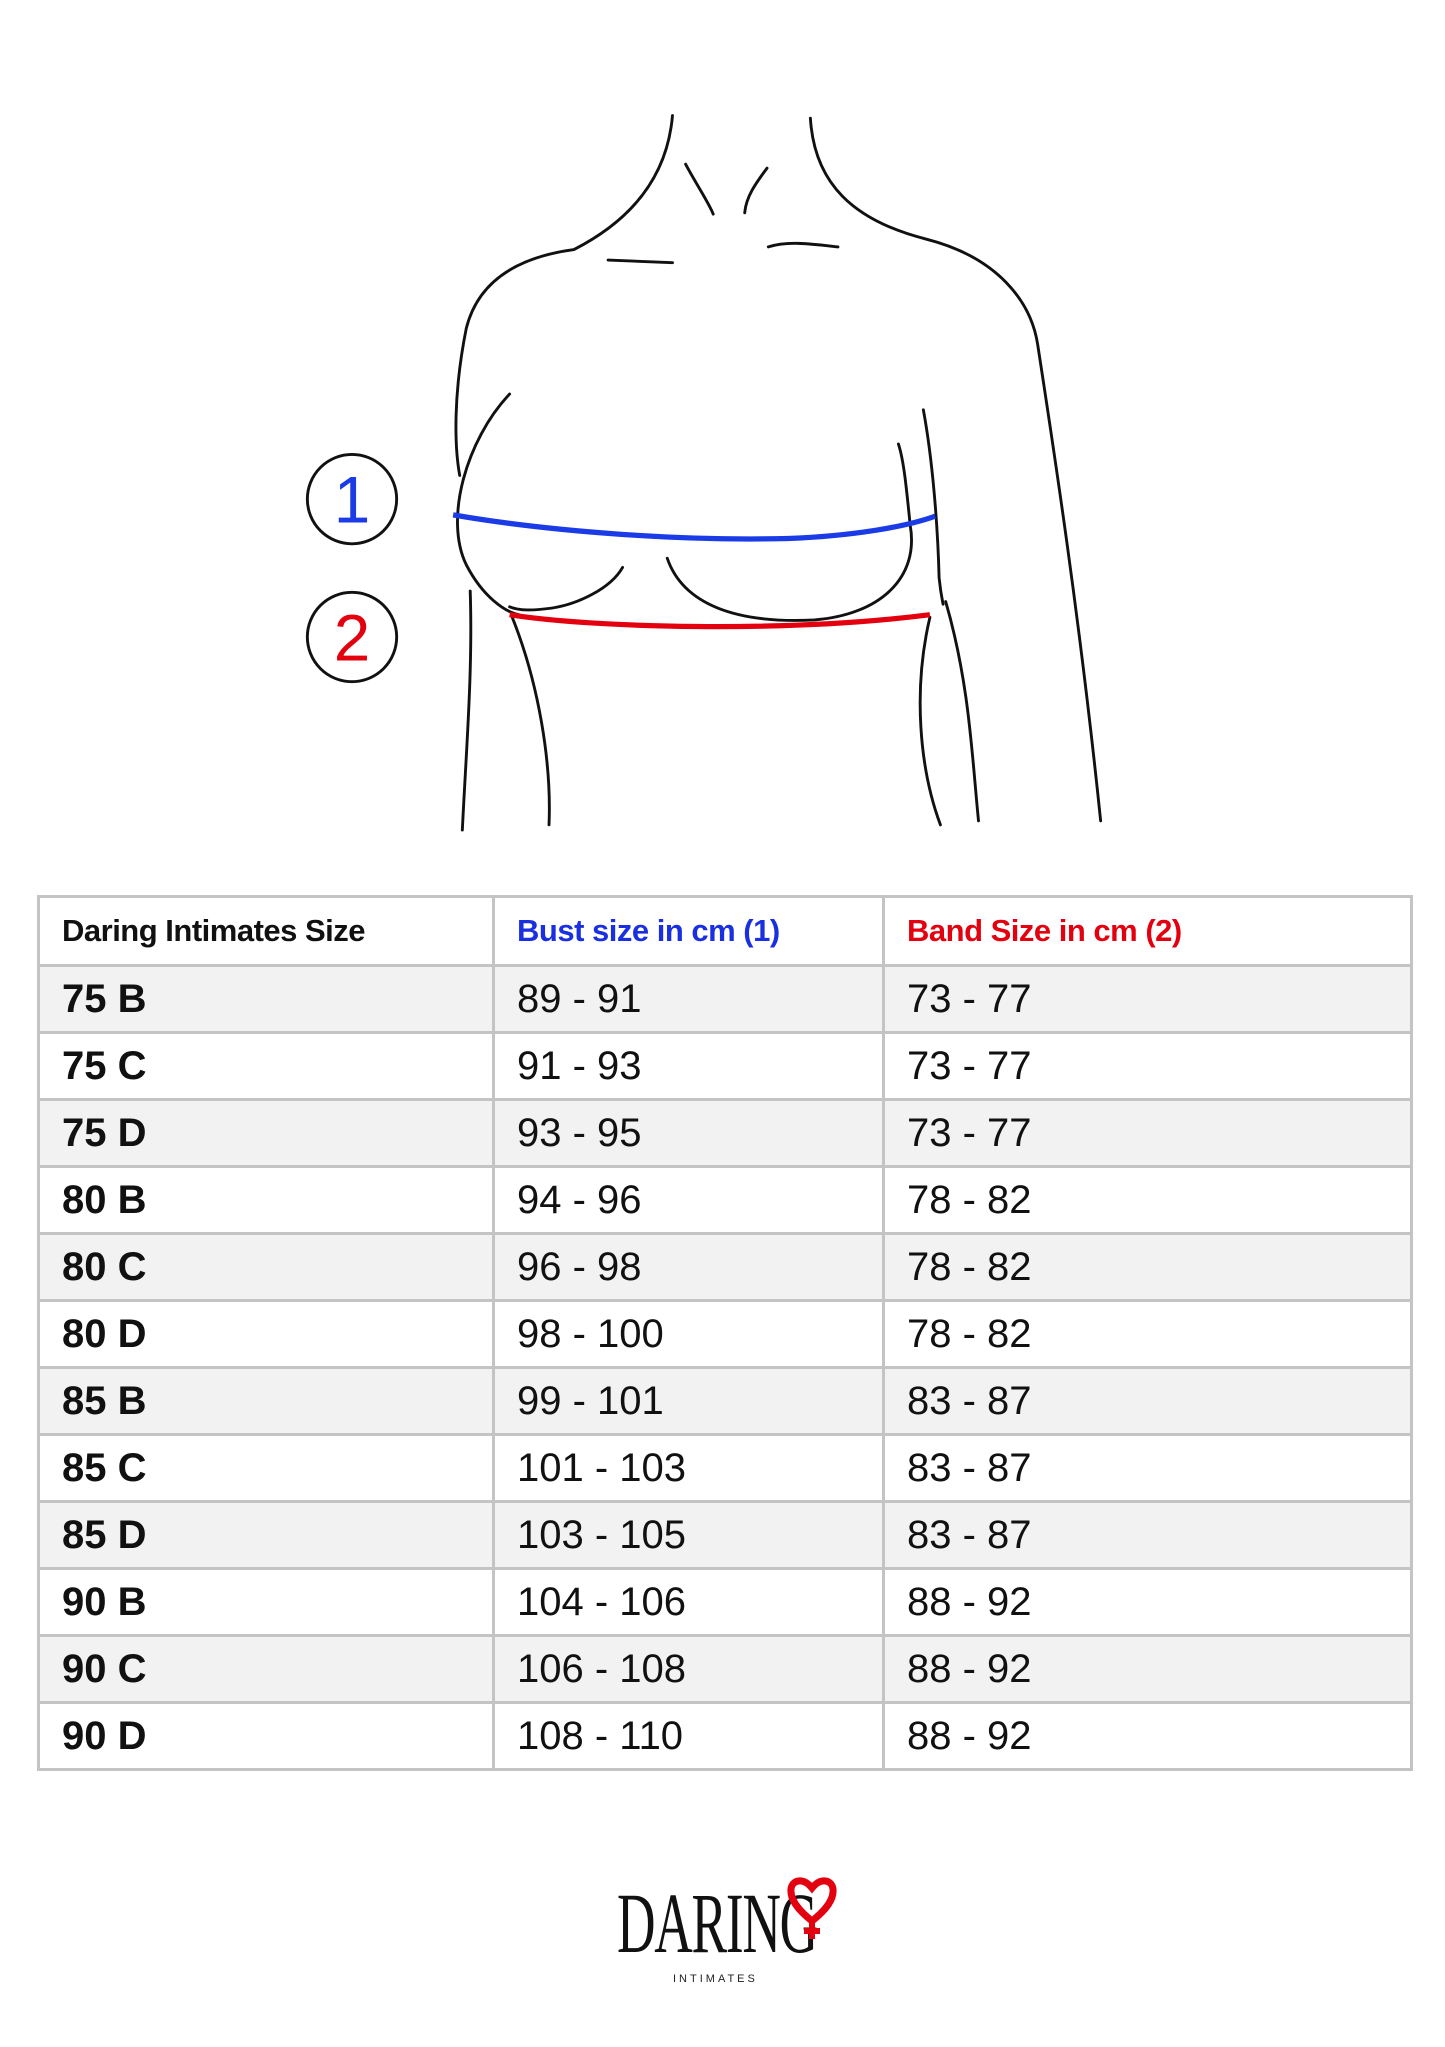 This screenshot has height=2047, width=1445. What do you see at coordinates (689, 1267) in the screenshot?
I see `bust-cell: 96 - 98` at bounding box center [689, 1267].